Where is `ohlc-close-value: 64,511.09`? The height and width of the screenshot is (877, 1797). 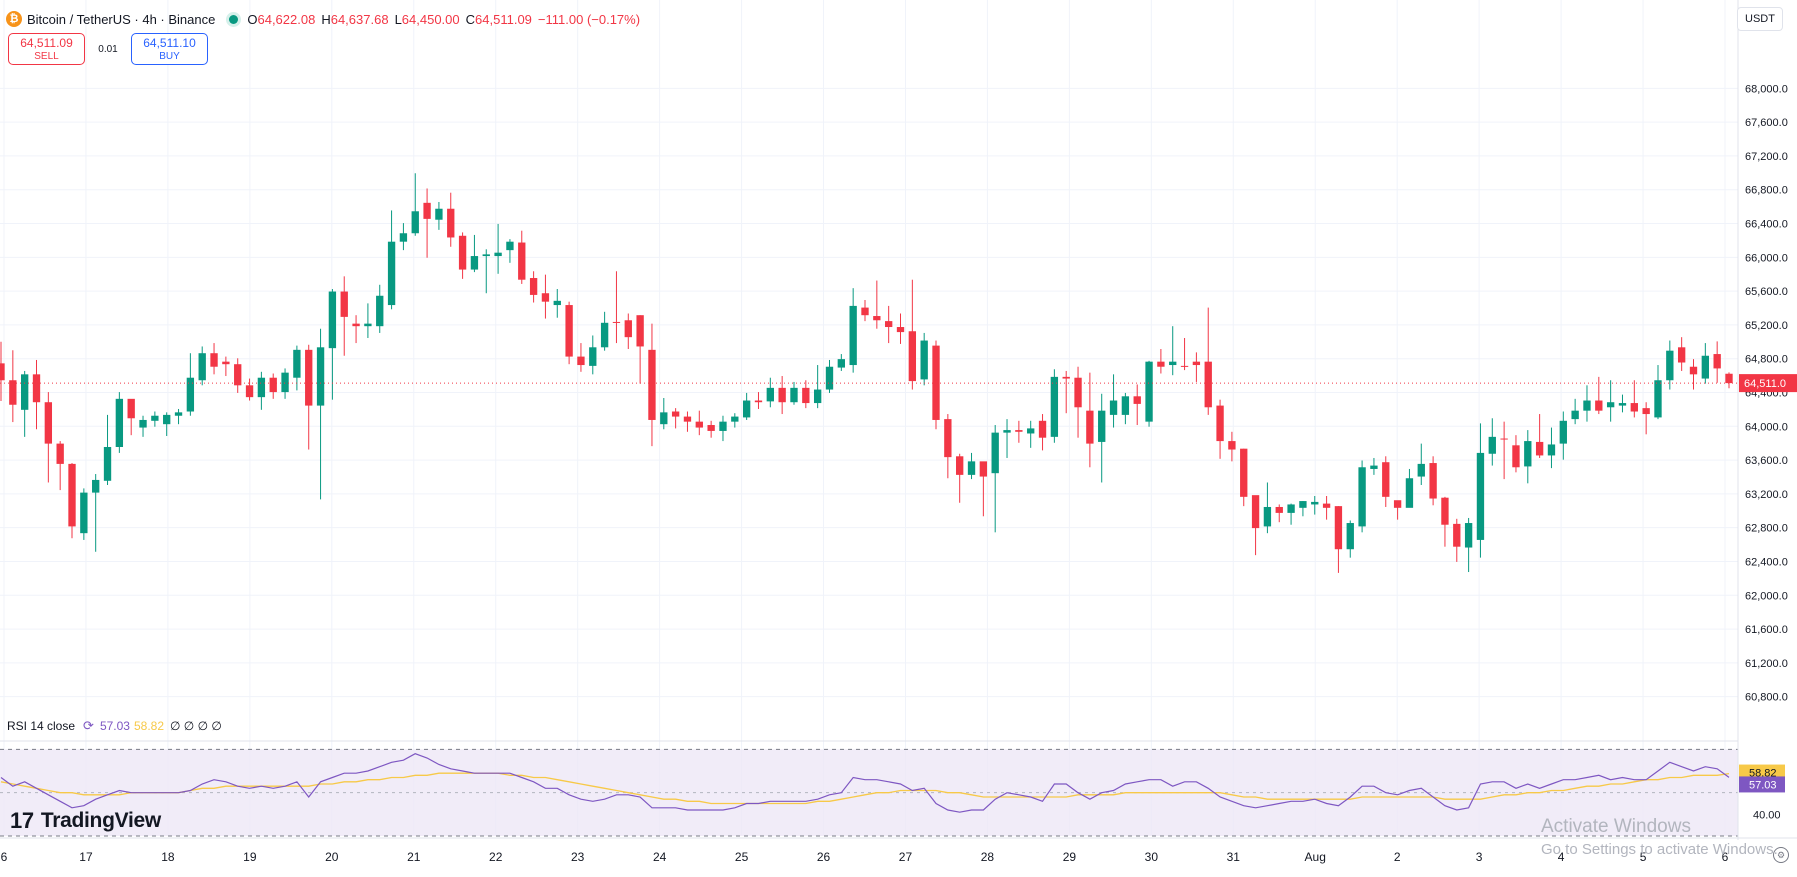
ohlc-close-value: 64,511.09 is located at coordinates (503, 19).